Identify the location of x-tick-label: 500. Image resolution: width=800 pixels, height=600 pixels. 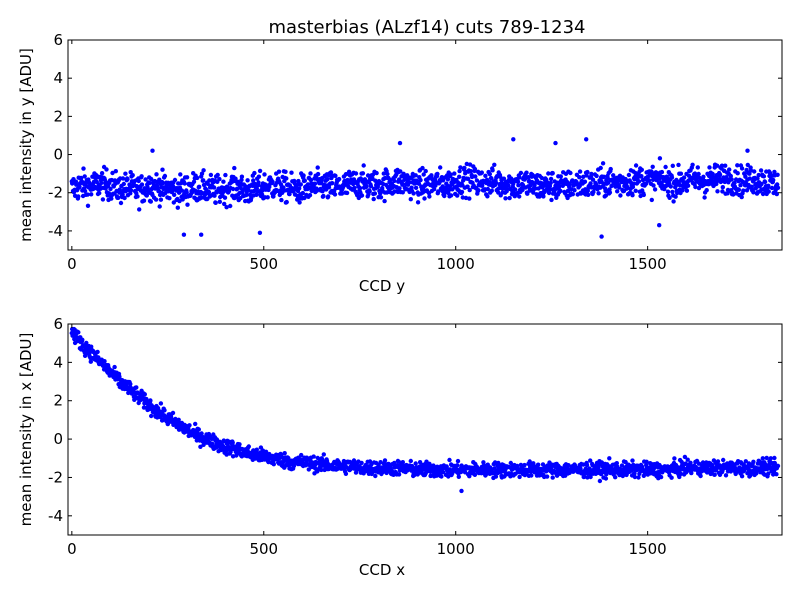
(263, 549).